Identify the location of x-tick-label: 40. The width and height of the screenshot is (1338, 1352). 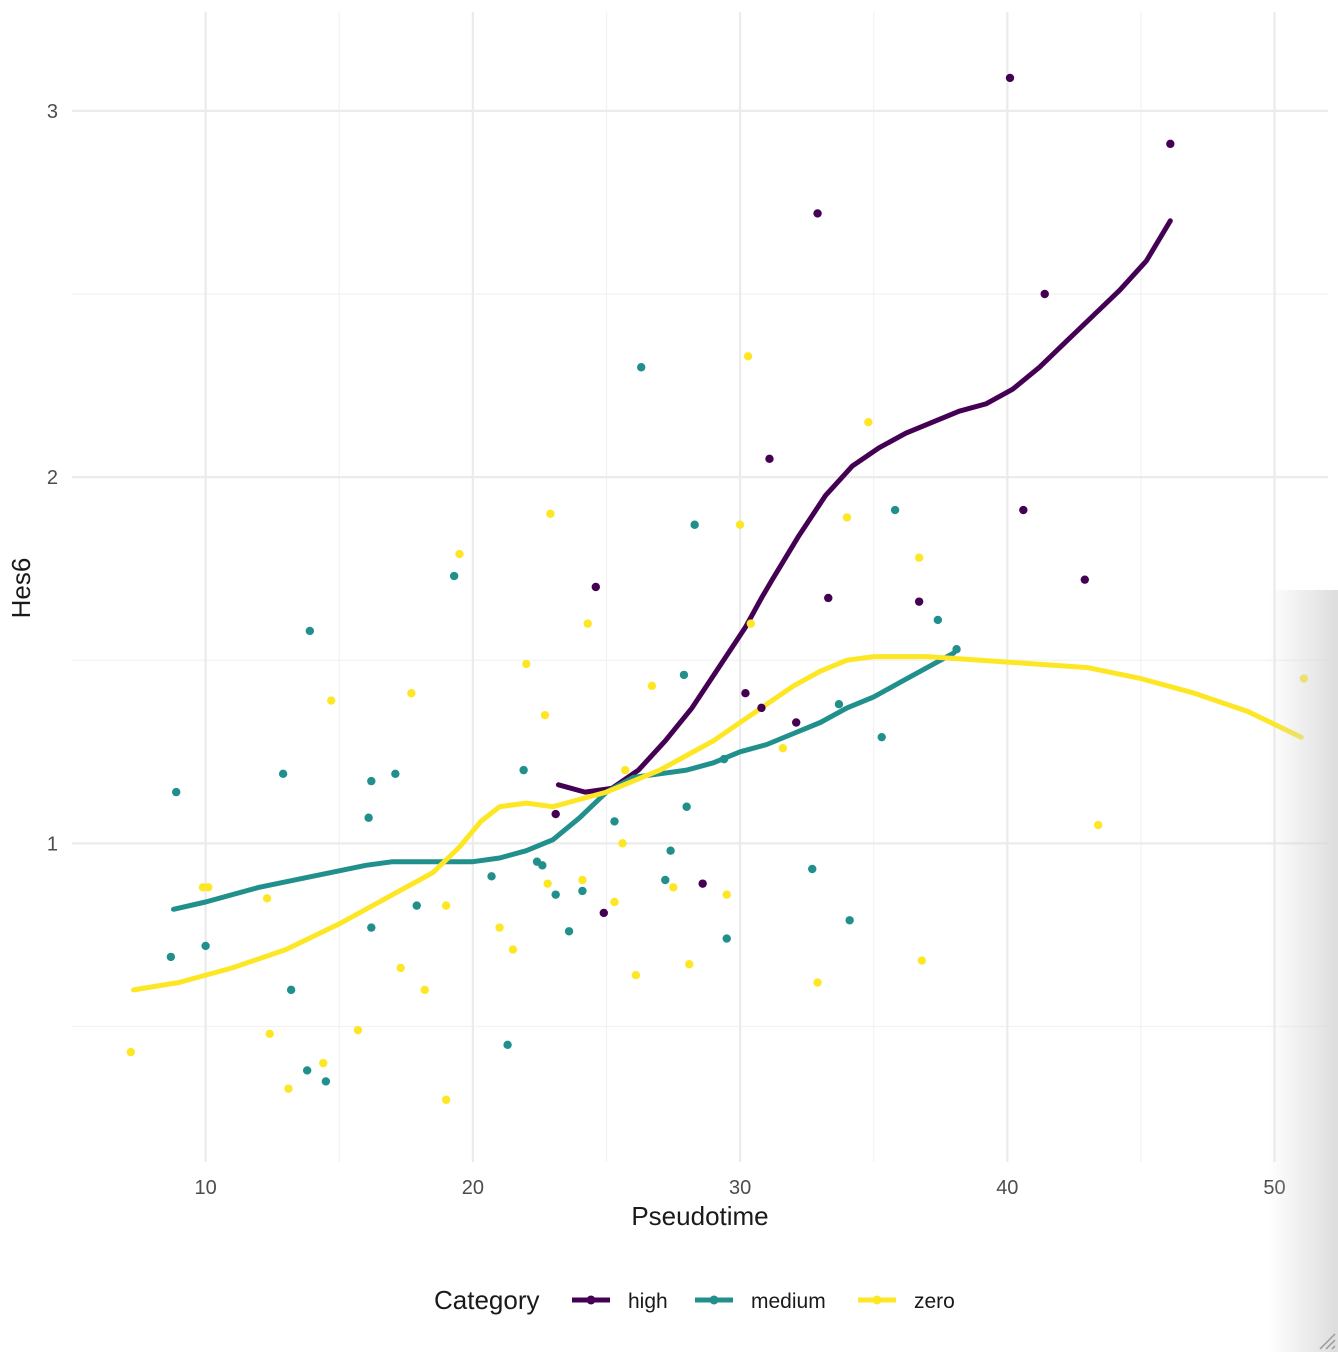
(1007, 1188).